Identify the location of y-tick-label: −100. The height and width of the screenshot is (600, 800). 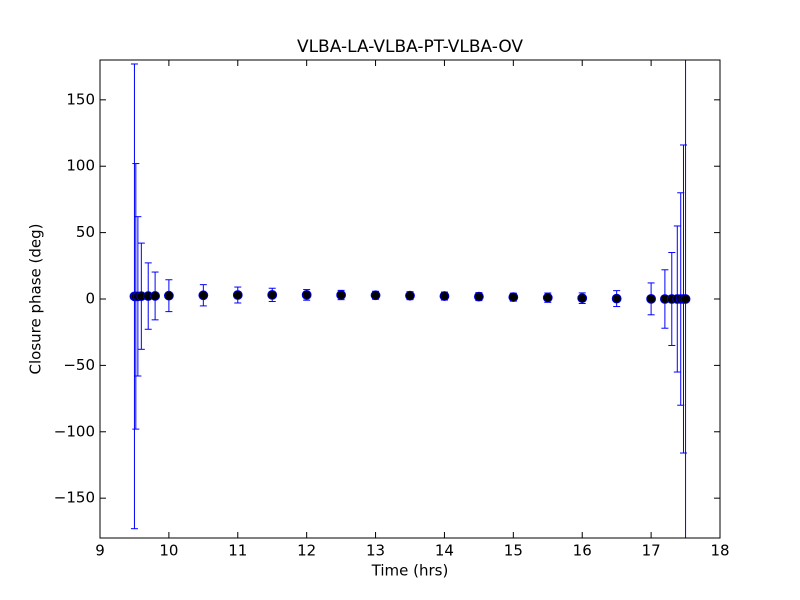
(74, 431).